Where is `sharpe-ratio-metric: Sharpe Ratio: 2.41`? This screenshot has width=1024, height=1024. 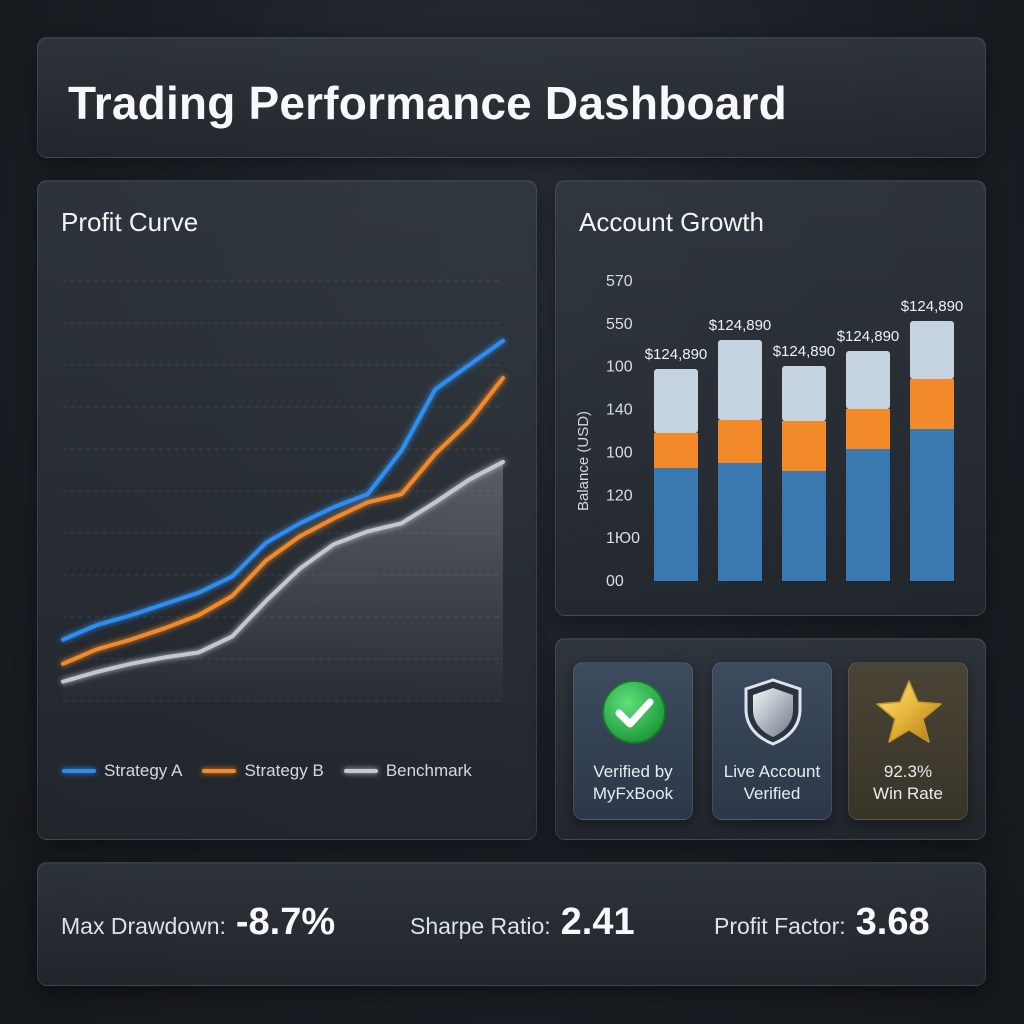 sharpe-ratio-metric: Sharpe Ratio: 2.41 is located at coordinates (522, 922).